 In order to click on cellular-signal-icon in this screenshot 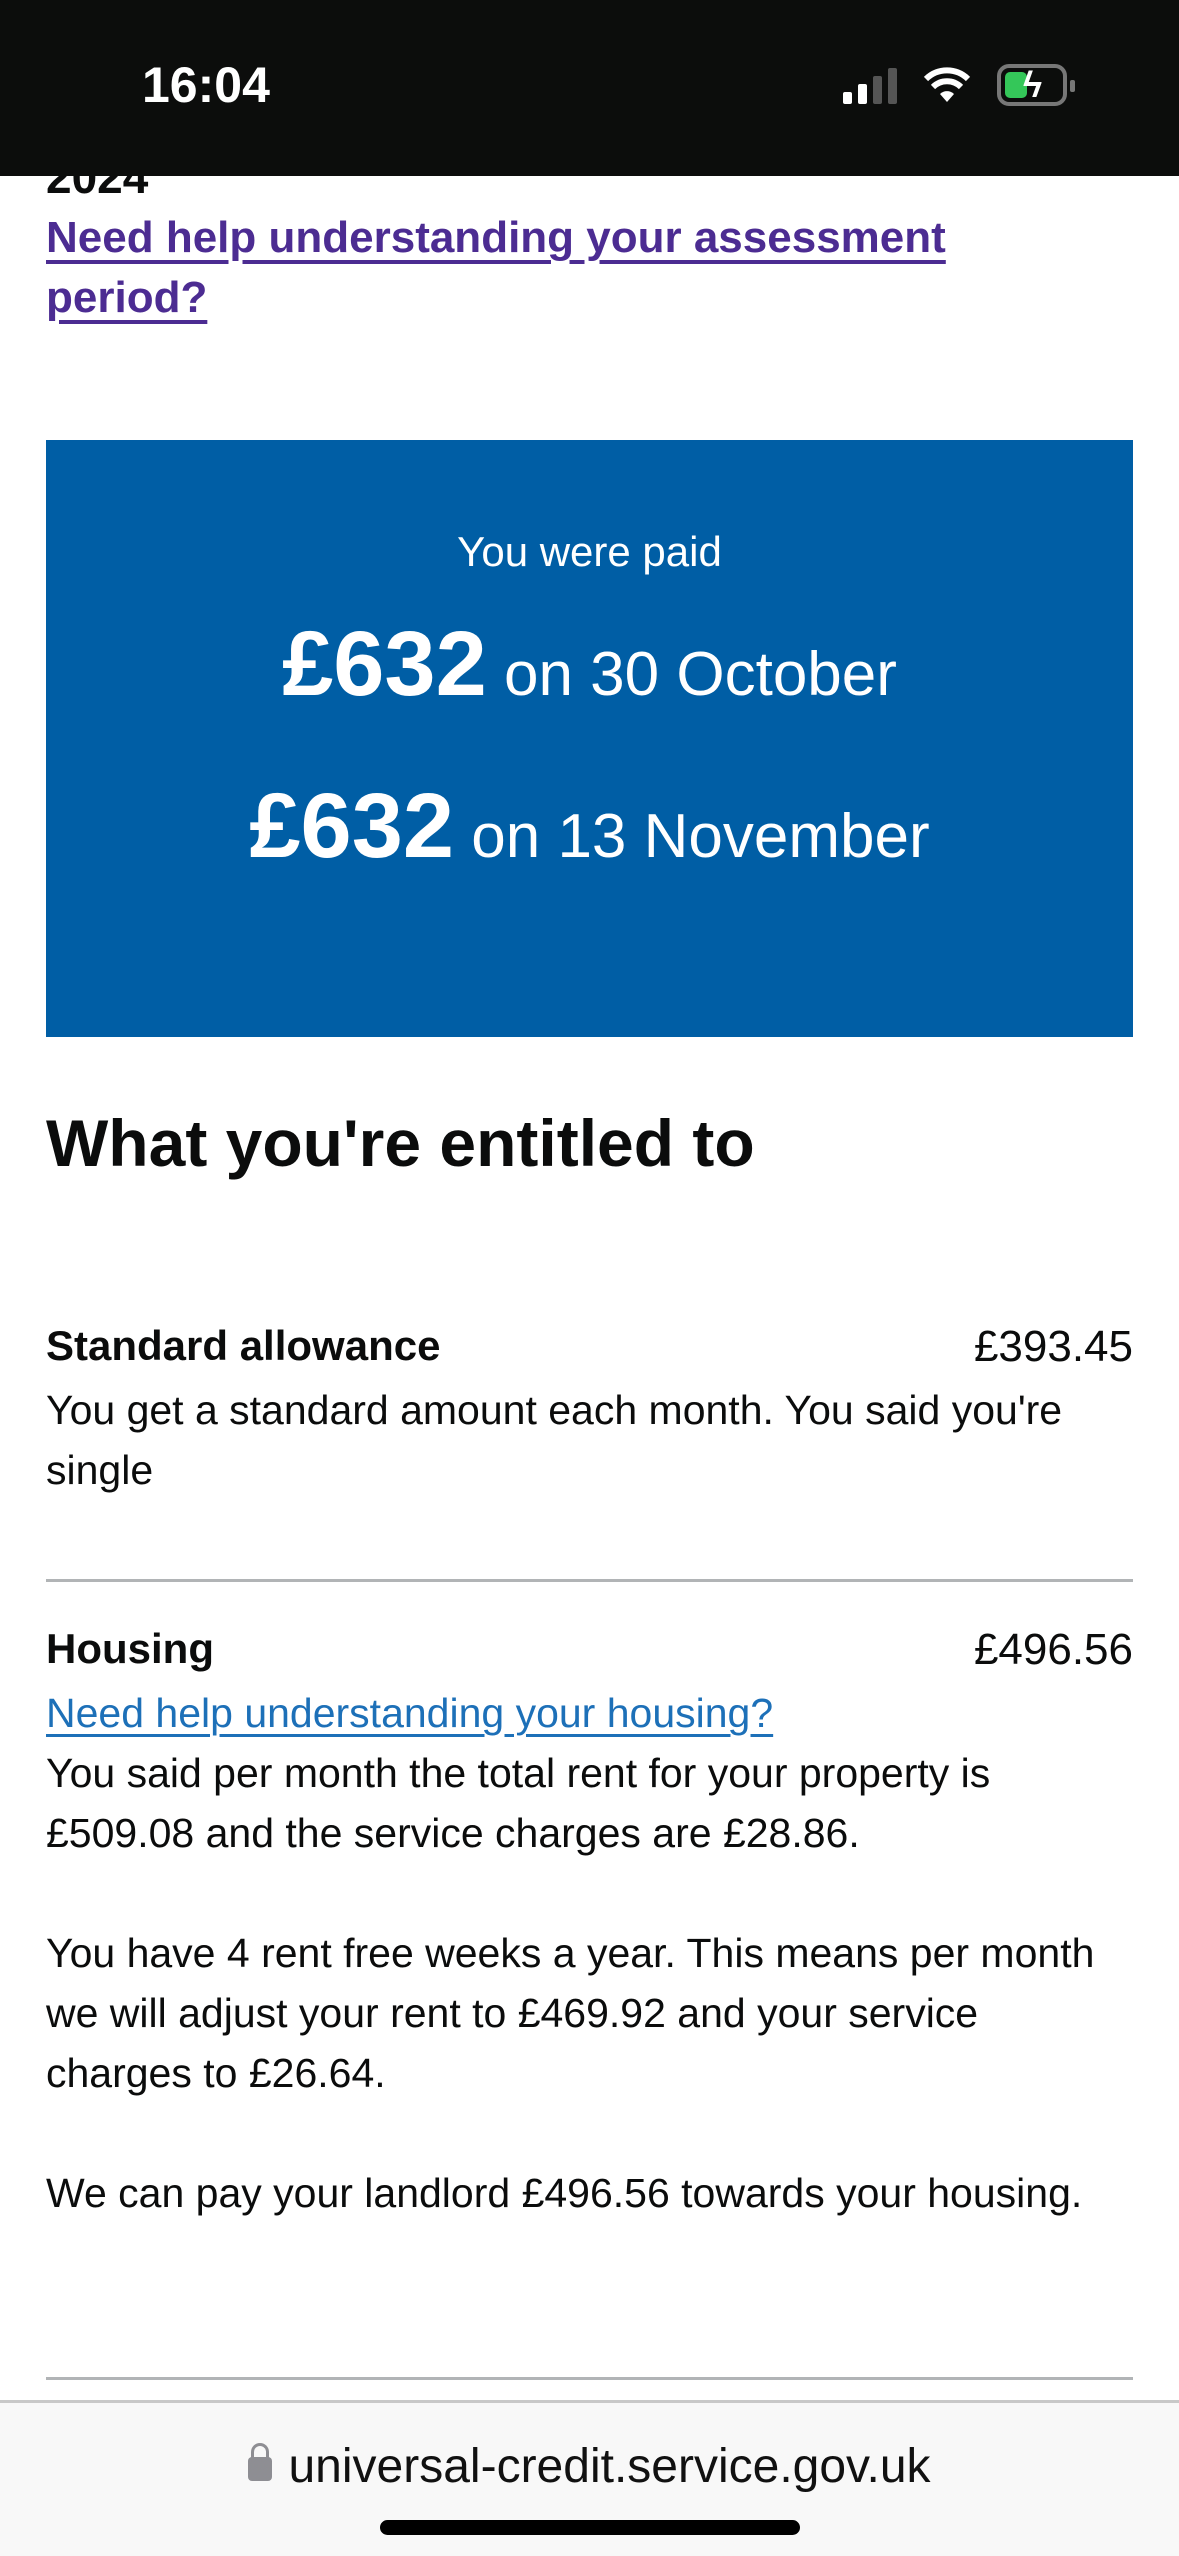, I will do `click(870, 86)`.